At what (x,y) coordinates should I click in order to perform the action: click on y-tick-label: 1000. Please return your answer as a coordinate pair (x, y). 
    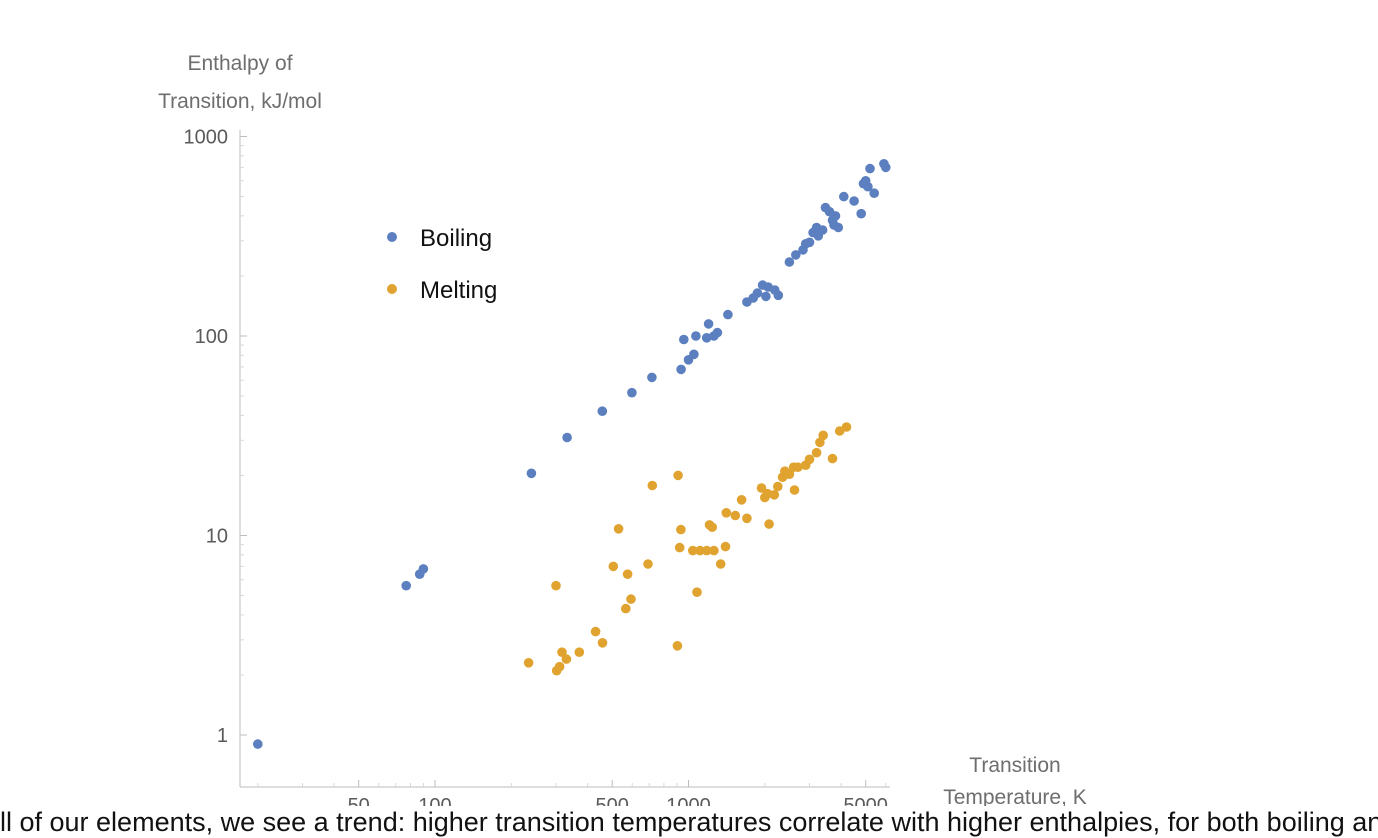
    Looking at the image, I should click on (206, 138).